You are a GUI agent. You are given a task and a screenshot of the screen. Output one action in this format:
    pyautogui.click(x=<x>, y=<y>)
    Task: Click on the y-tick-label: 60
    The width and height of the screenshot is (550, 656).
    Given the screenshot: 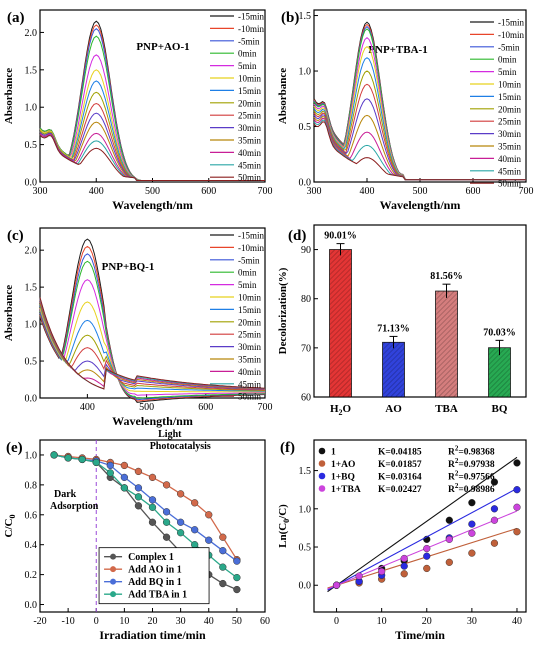 What is the action you would take?
    pyautogui.click(x=306, y=398)
    